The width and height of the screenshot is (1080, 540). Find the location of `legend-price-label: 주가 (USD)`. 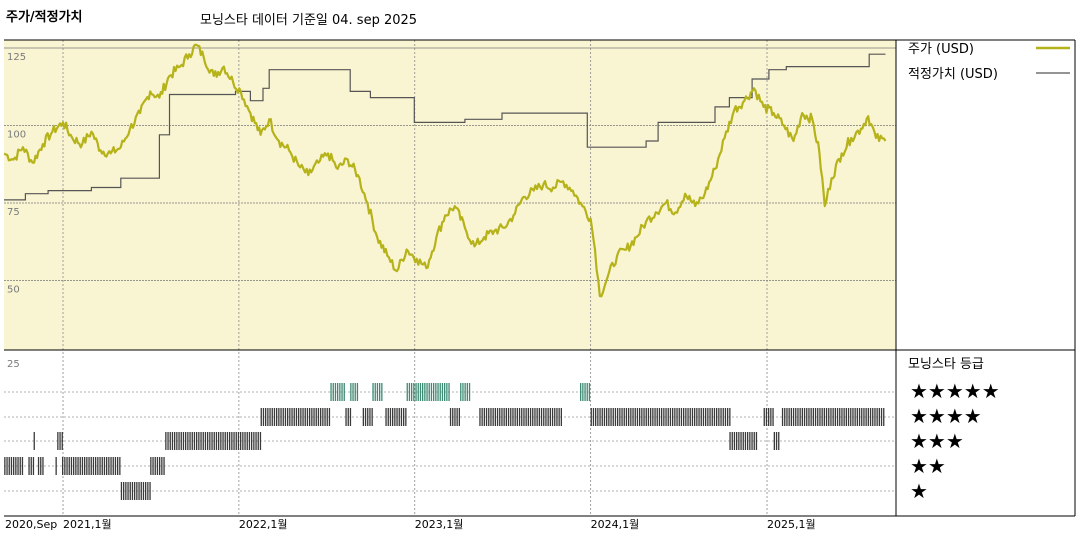

legend-price-label: 주가 (USD) is located at coordinates (941, 49).